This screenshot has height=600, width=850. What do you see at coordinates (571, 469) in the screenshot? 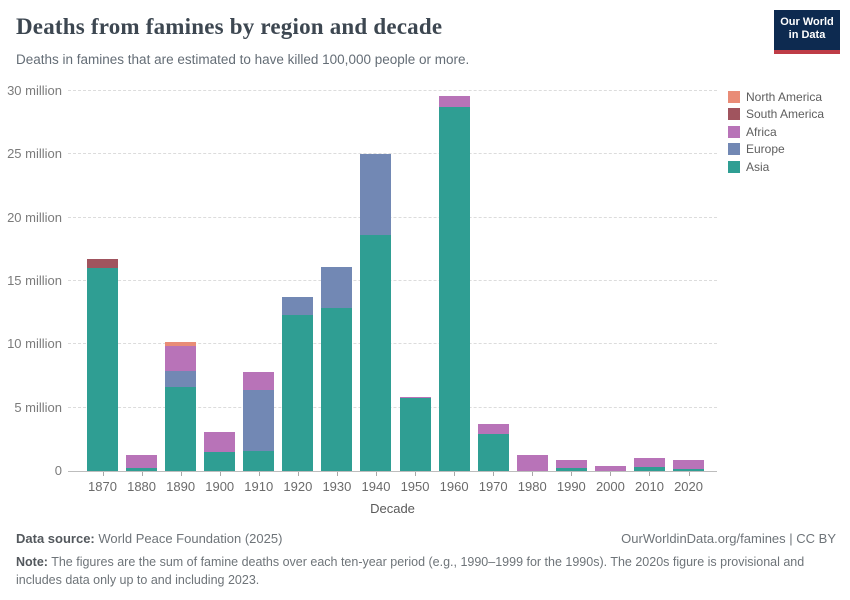
I see `bar-segment-1990-asia` at bounding box center [571, 469].